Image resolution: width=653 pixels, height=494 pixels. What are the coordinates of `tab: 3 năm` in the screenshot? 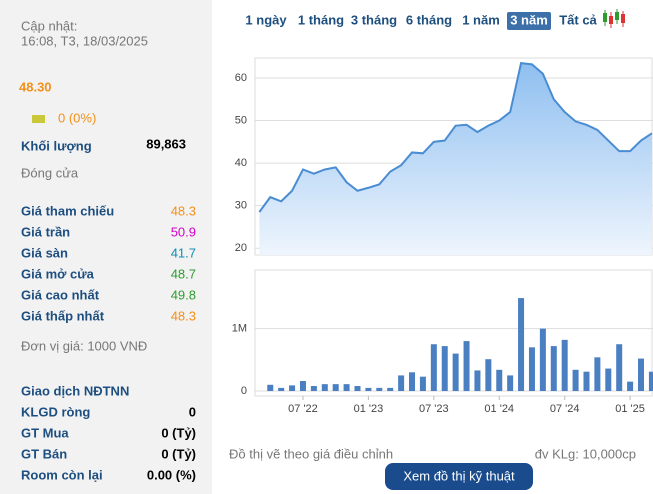 It's located at (529, 19).